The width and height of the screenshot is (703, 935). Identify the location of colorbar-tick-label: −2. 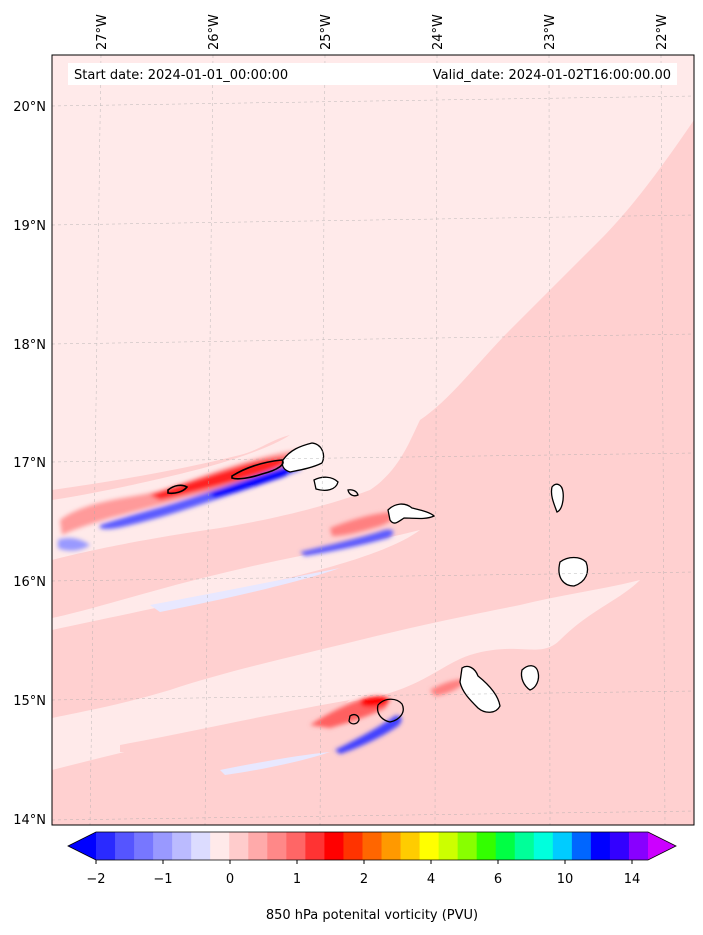
(95, 879).